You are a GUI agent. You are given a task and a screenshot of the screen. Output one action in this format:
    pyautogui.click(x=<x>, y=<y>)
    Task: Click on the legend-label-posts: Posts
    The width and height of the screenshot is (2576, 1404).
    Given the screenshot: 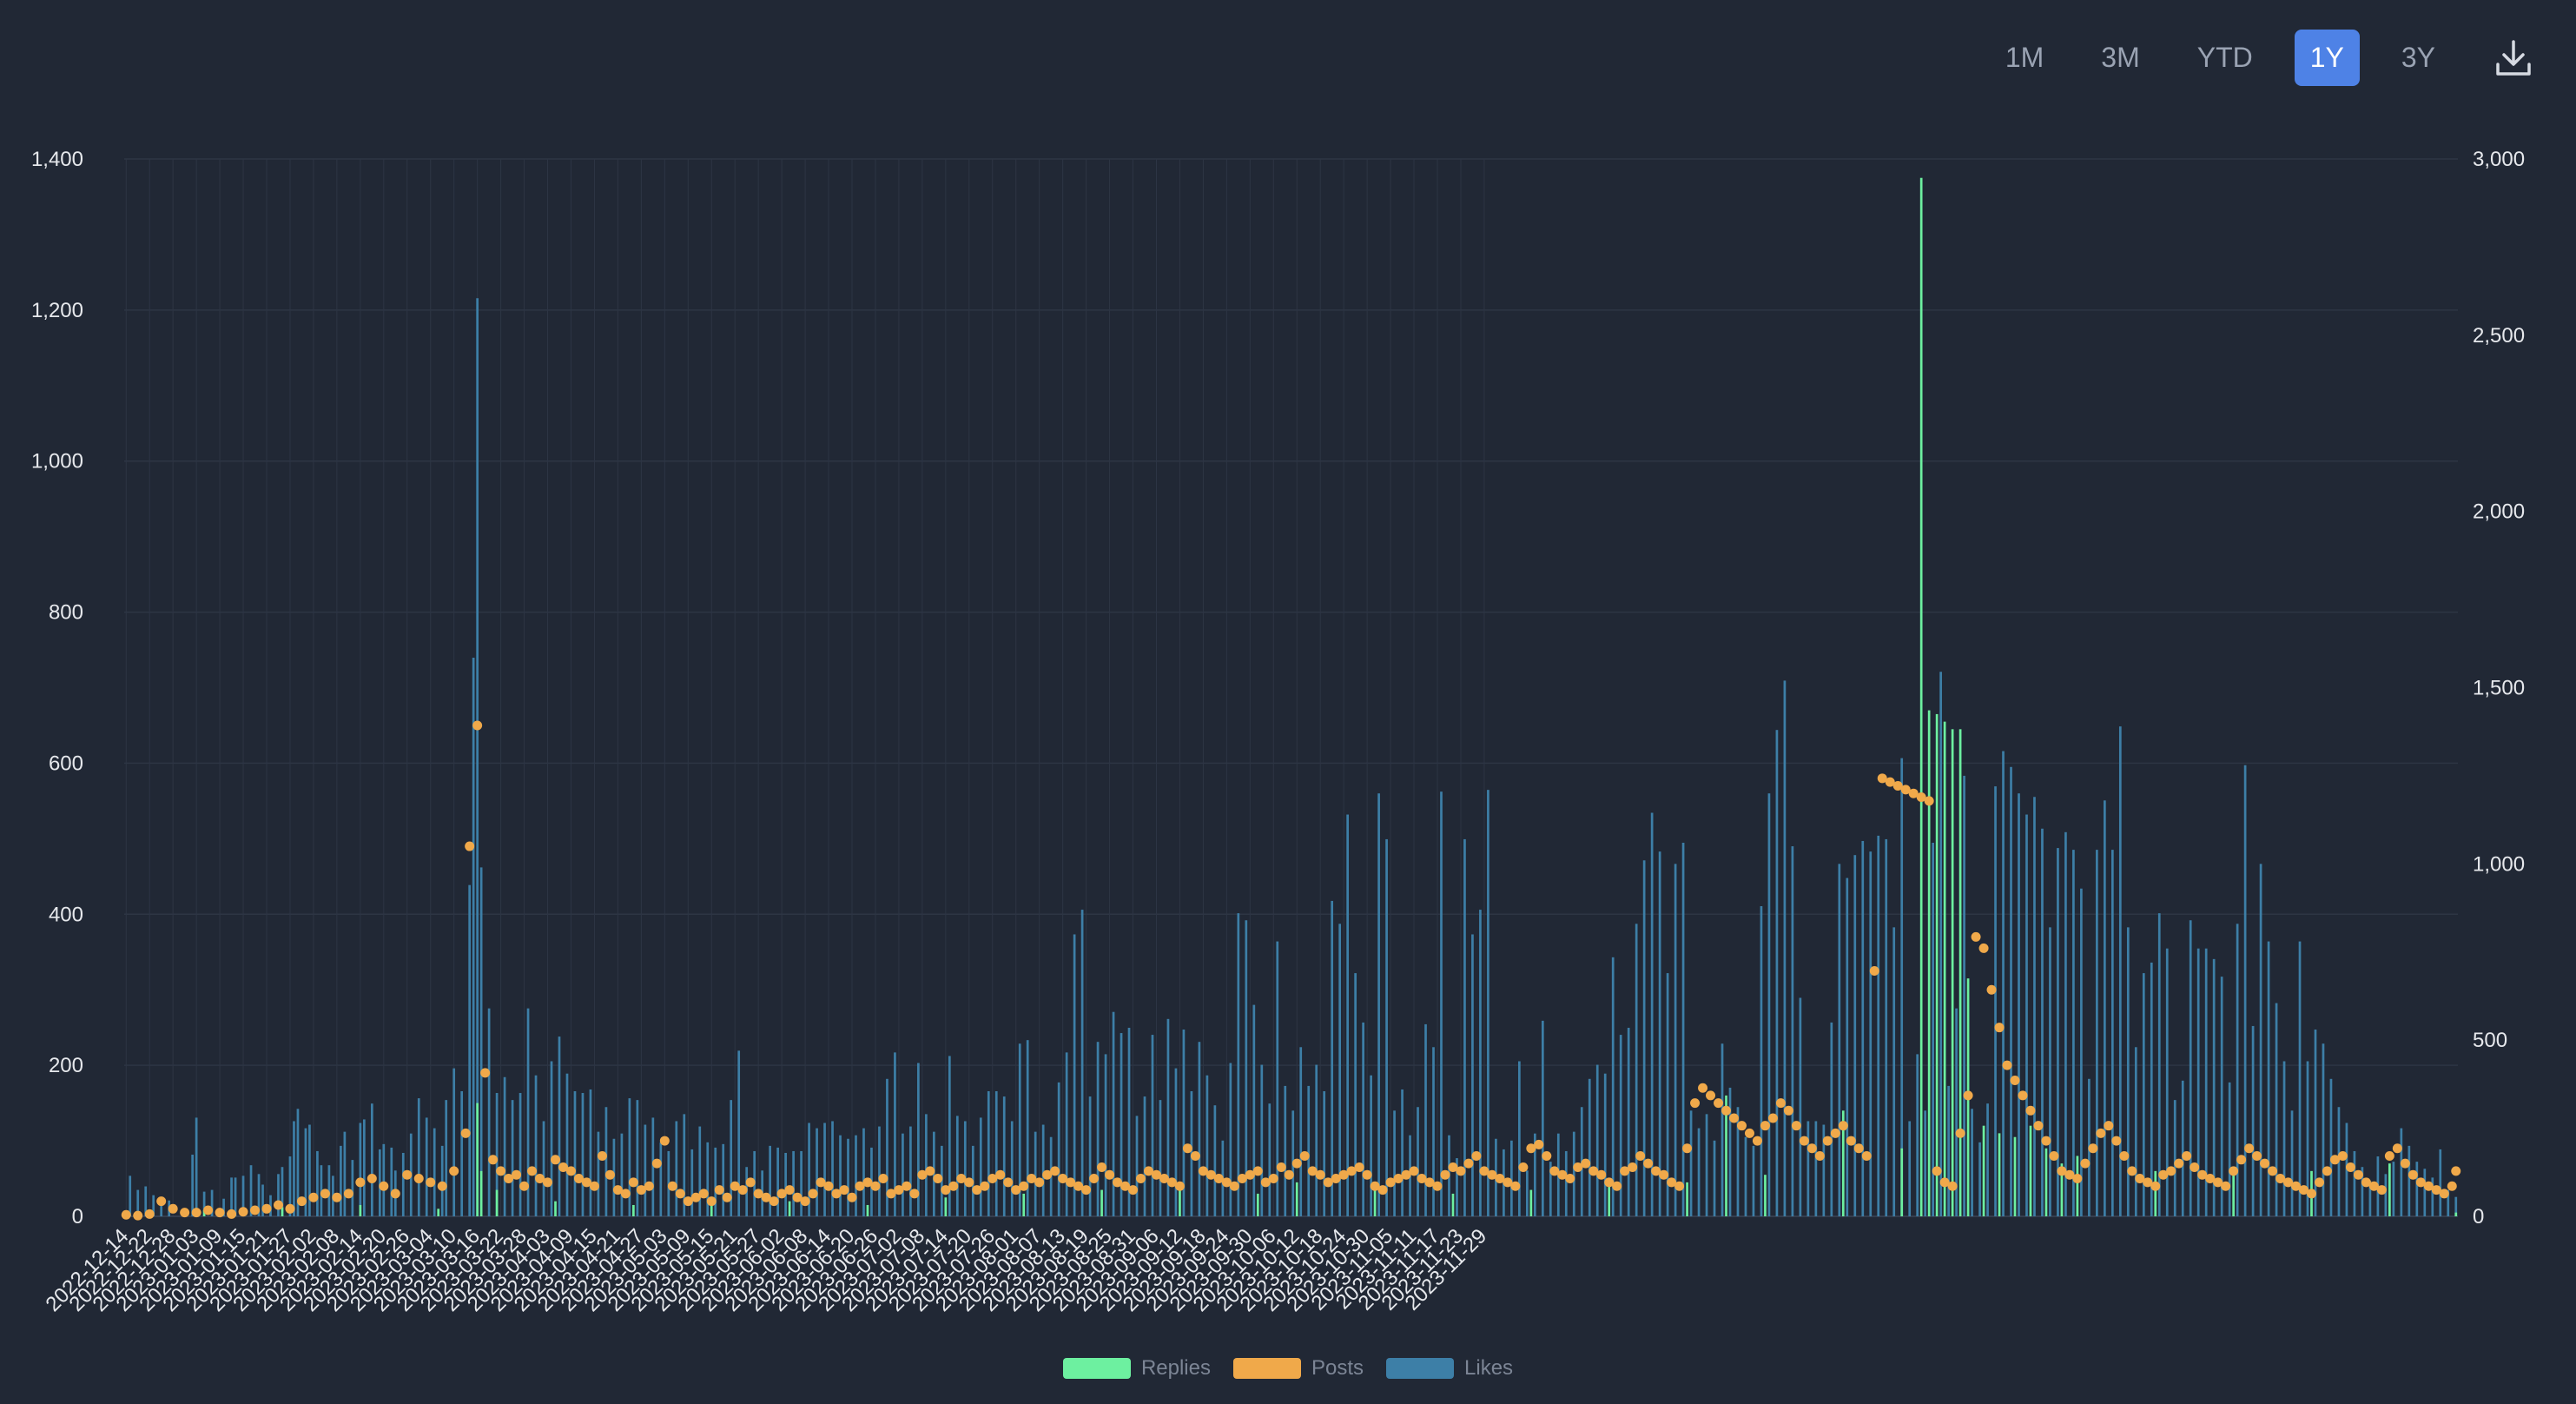 What is the action you would take?
    pyautogui.click(x=1337, y=1368)
    